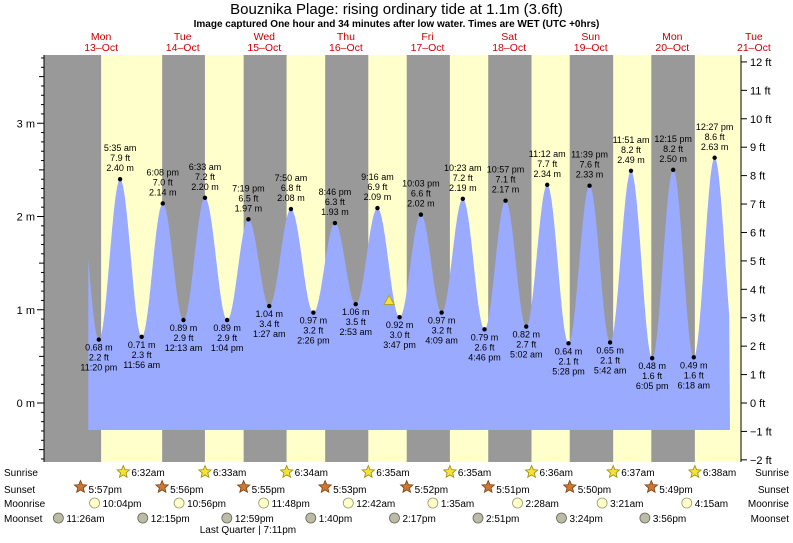 This screenshot has width=793, height=543. Describe the element at coordinates (269, 334) in the screenshot. I see `tide-label-line-3: 1:27 am` at that location.